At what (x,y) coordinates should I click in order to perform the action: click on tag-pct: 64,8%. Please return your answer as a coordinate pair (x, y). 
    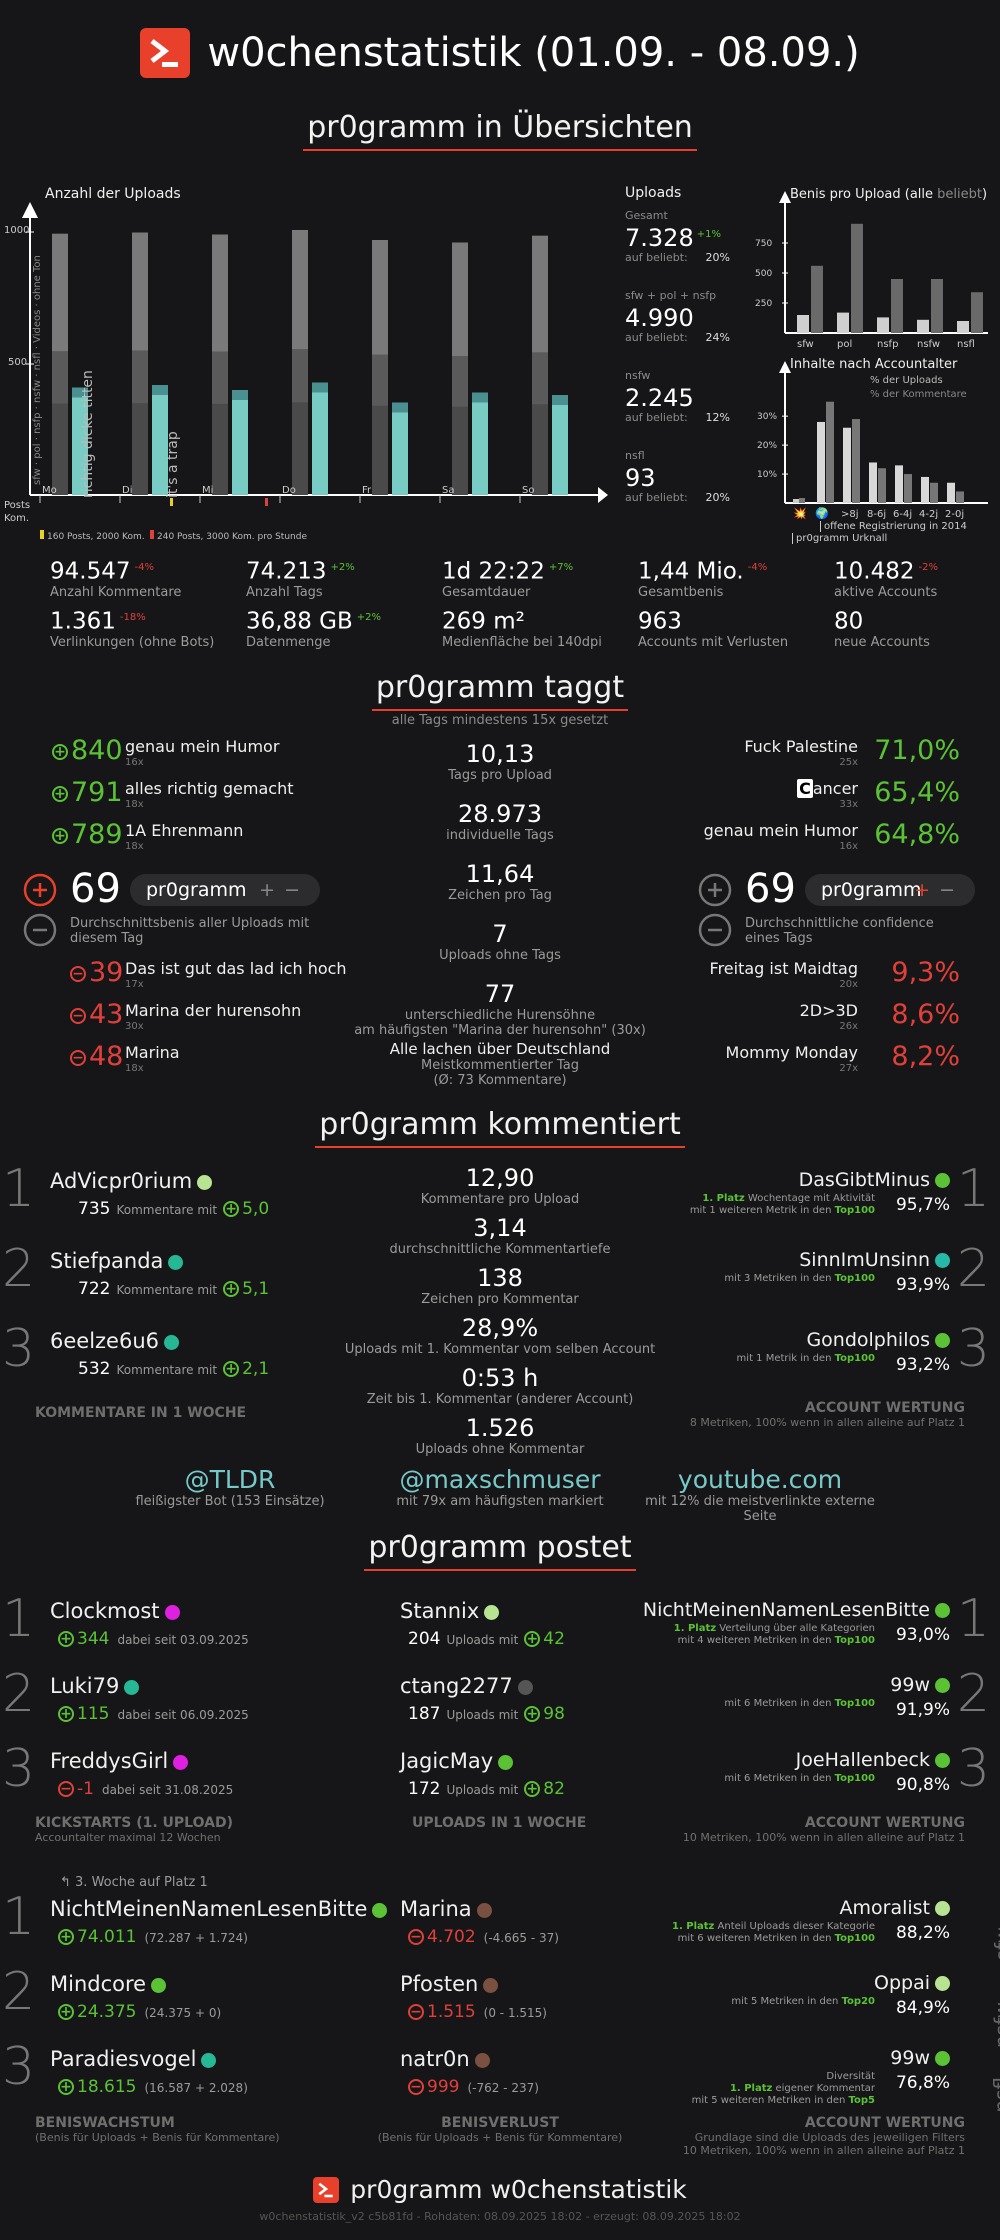
    Looking at the image, I should click on (917, 834).